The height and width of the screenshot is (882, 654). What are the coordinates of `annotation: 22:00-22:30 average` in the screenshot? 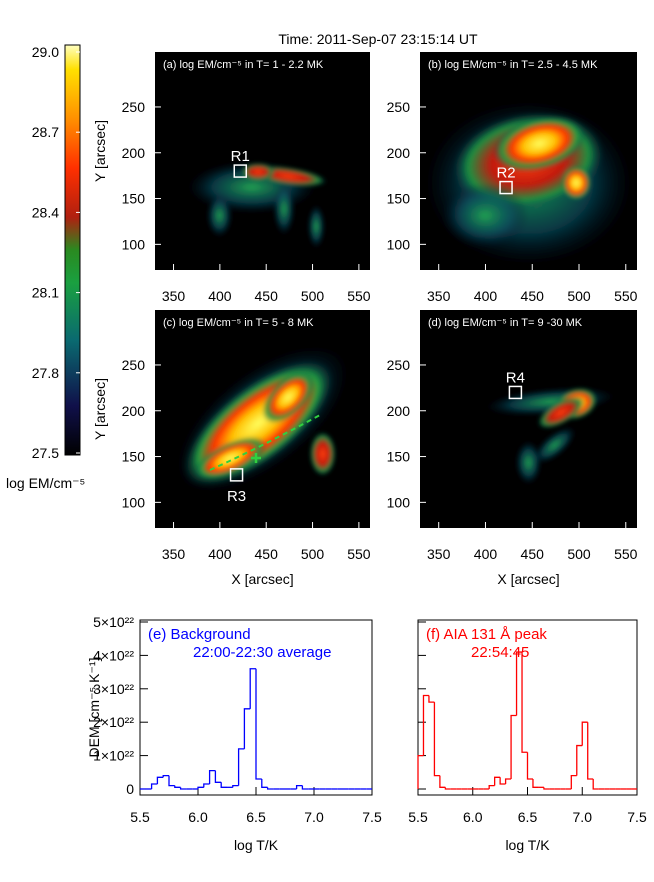 It's located at (262, 652).